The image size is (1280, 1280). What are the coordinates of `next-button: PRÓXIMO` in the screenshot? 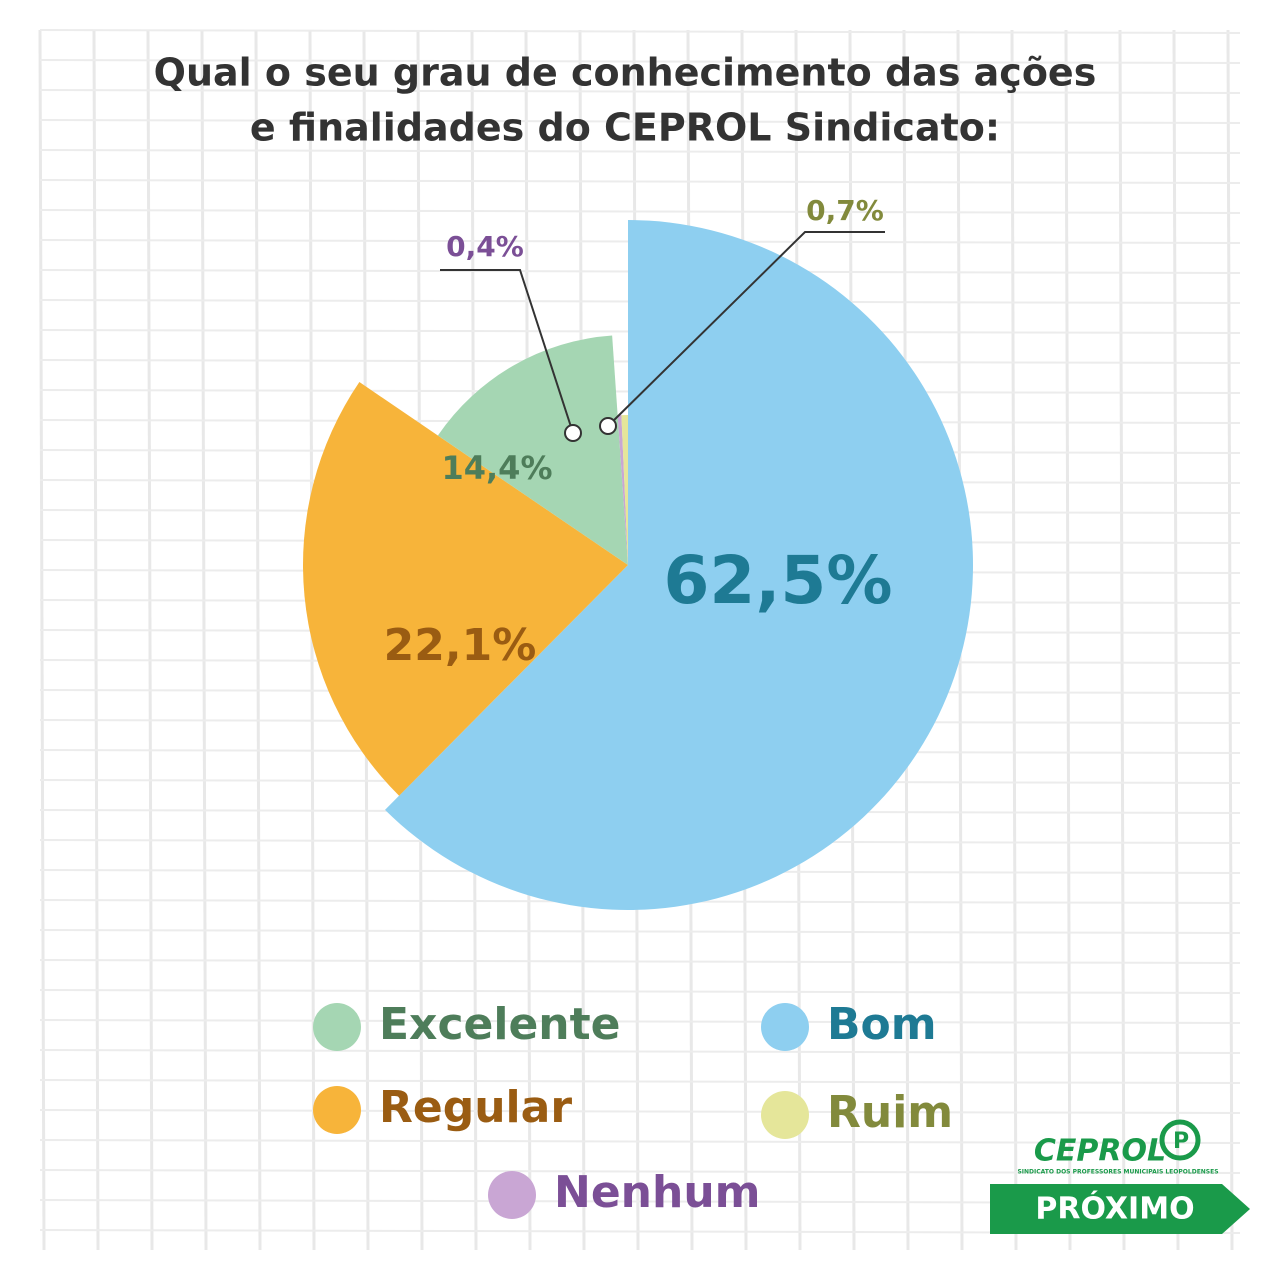 It's located at (1120, 1209).